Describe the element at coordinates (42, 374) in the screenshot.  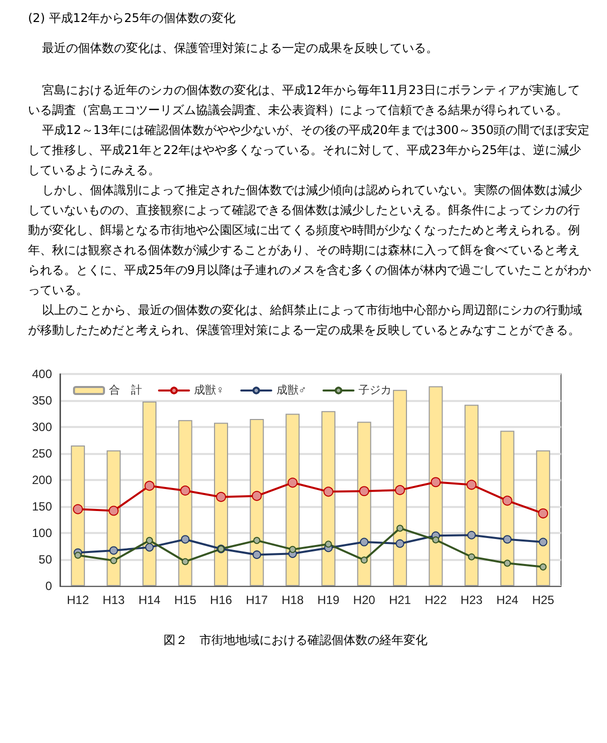
I see `y-tick-label: 400` at that location.